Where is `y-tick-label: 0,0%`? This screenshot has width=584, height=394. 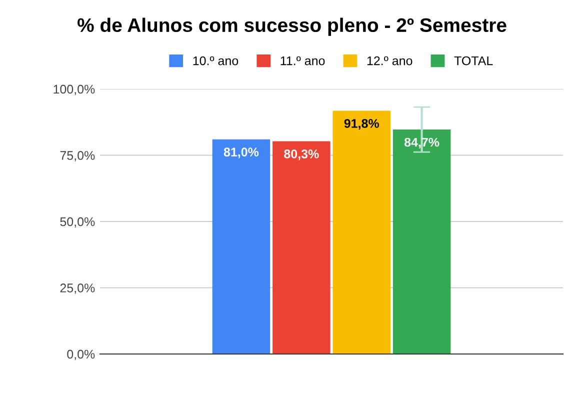
y-tick-label: 0,0% is located at coordinates (81, 355).